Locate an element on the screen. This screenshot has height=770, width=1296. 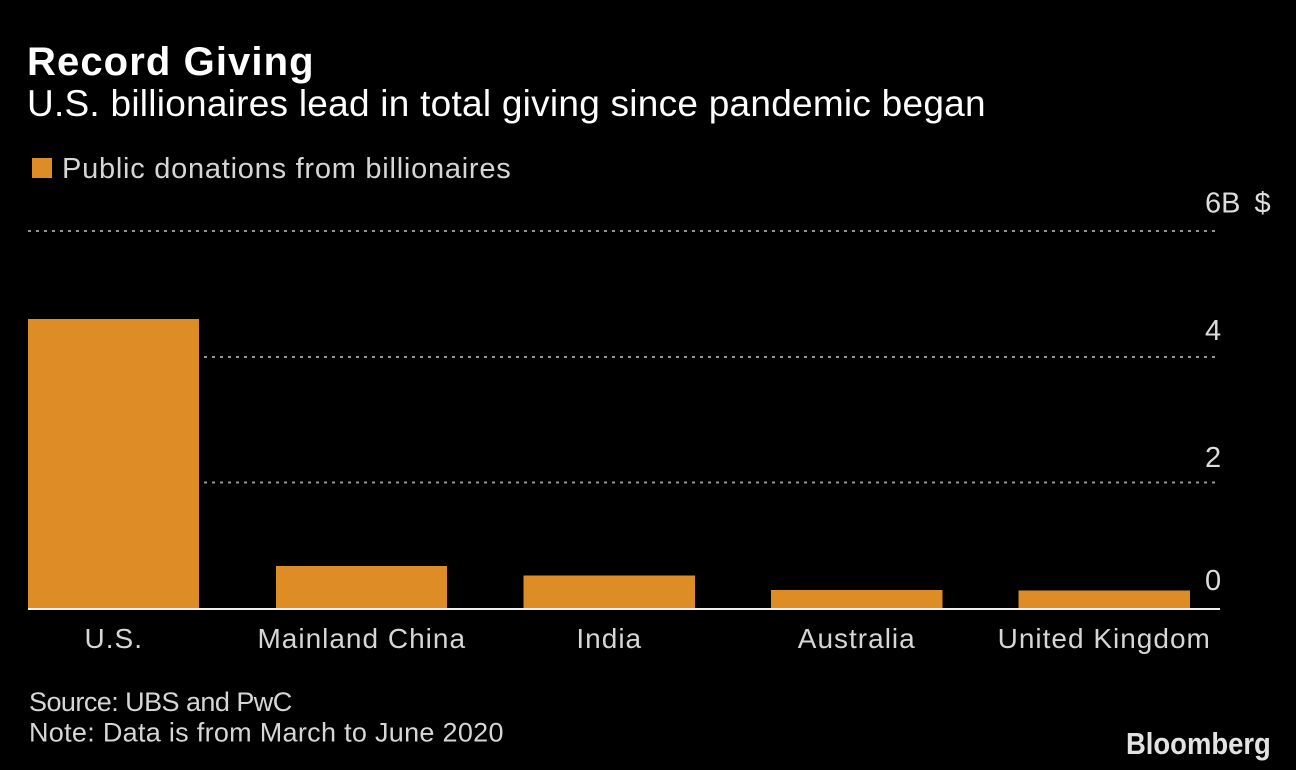
svg-text:Public donations from billiona: Public donations from billionaires is located at coordinates (286, 169).